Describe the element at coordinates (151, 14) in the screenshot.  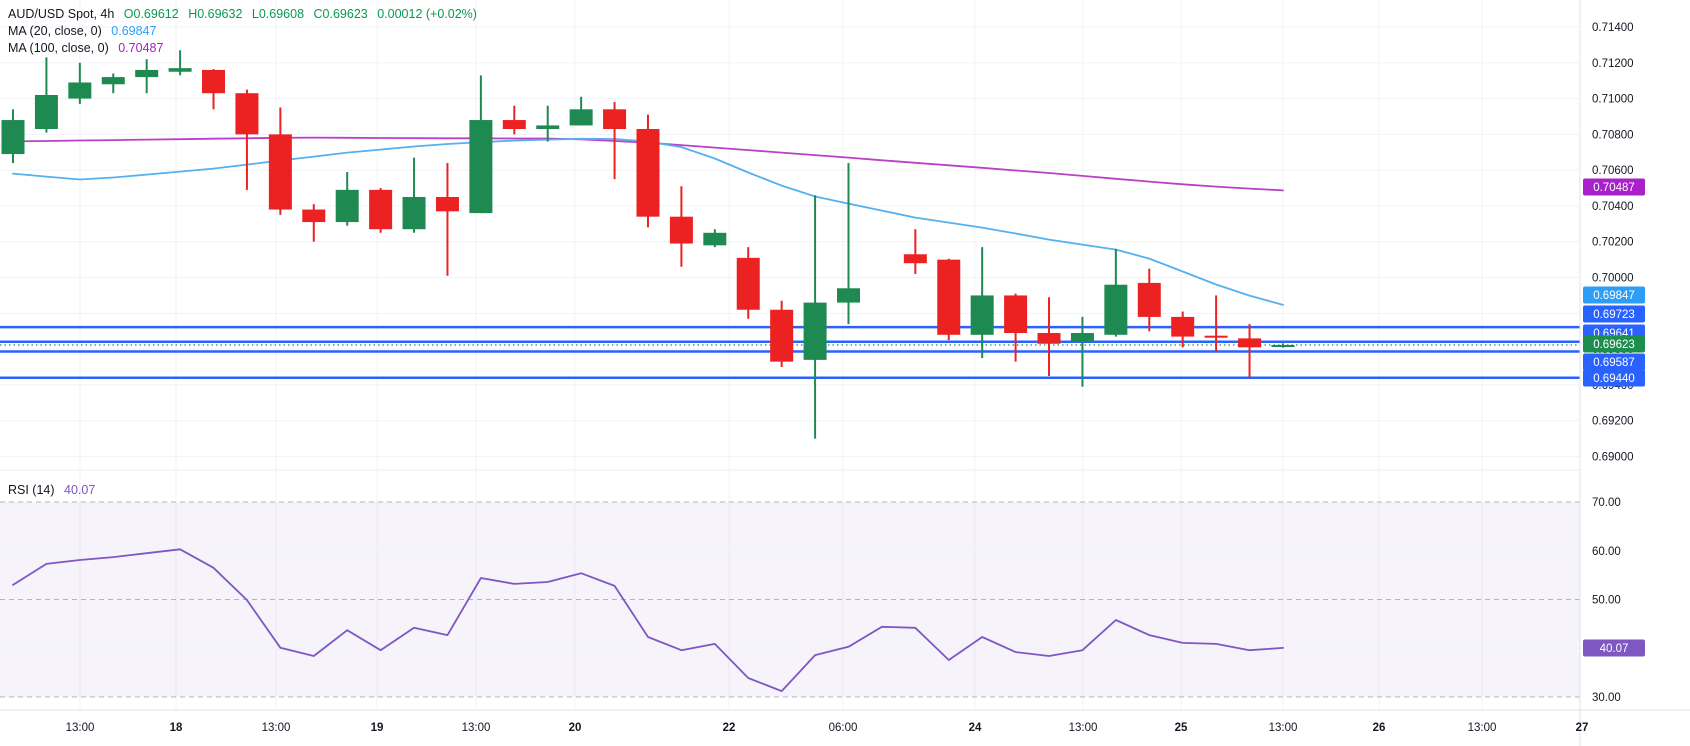
I see `open-value: O0.69612` at that location.